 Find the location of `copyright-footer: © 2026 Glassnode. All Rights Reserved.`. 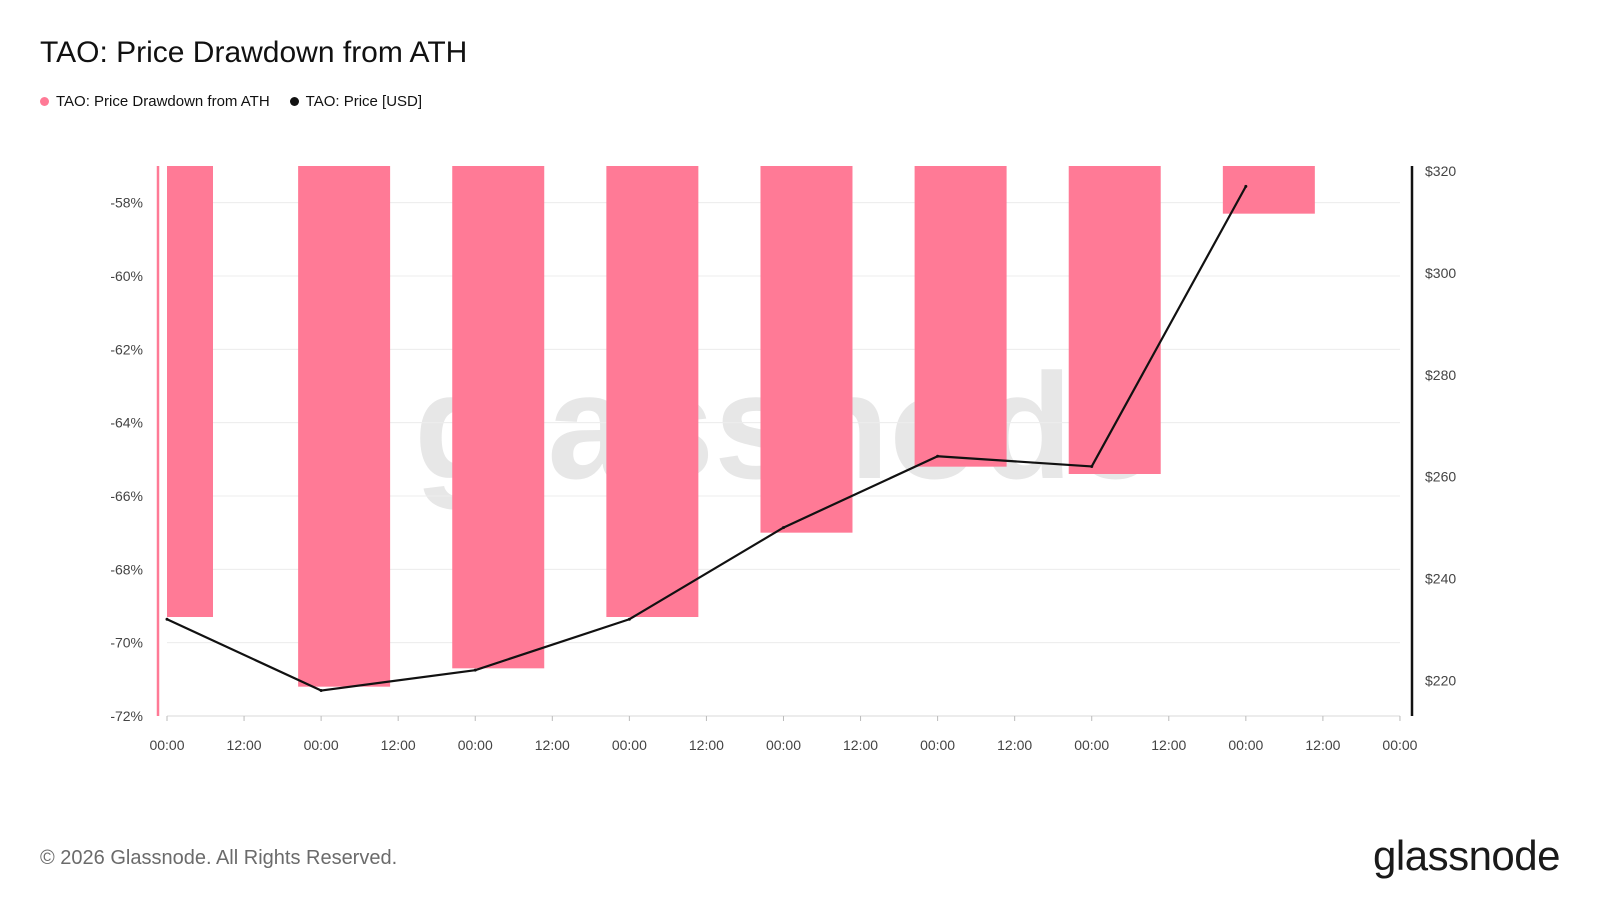

copyright-footer: © 2026 Glassnode. All Rights Reserved. is located at coordinates (219, 858).